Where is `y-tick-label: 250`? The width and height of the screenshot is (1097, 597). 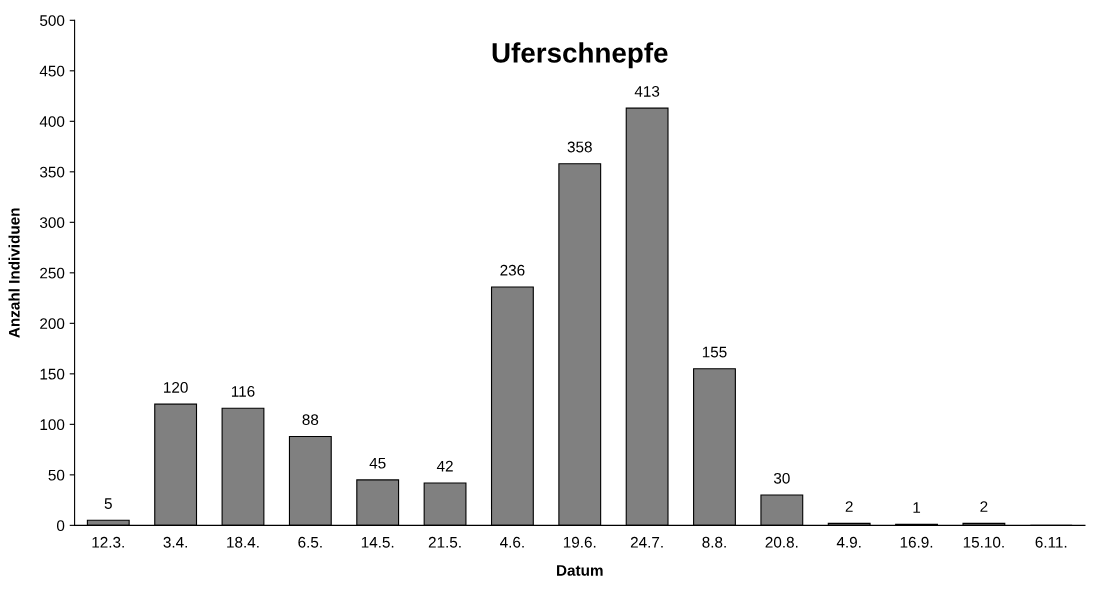
y-tick-label: 250 is located at coordinates (52, 273).